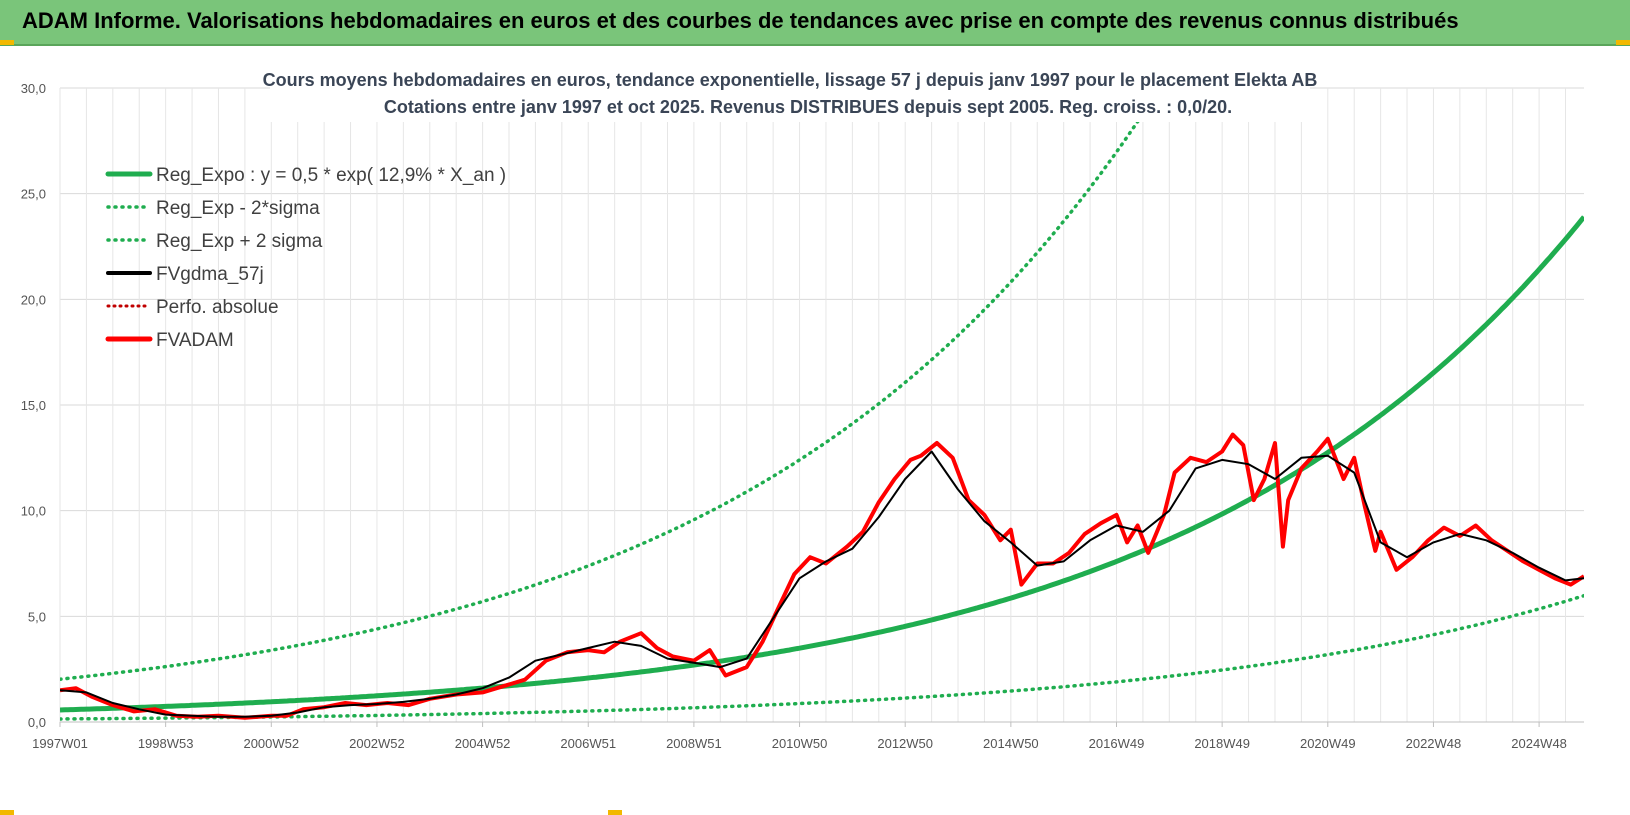  I want to click on x-tick-label: 2002W52, so click(377, 743).